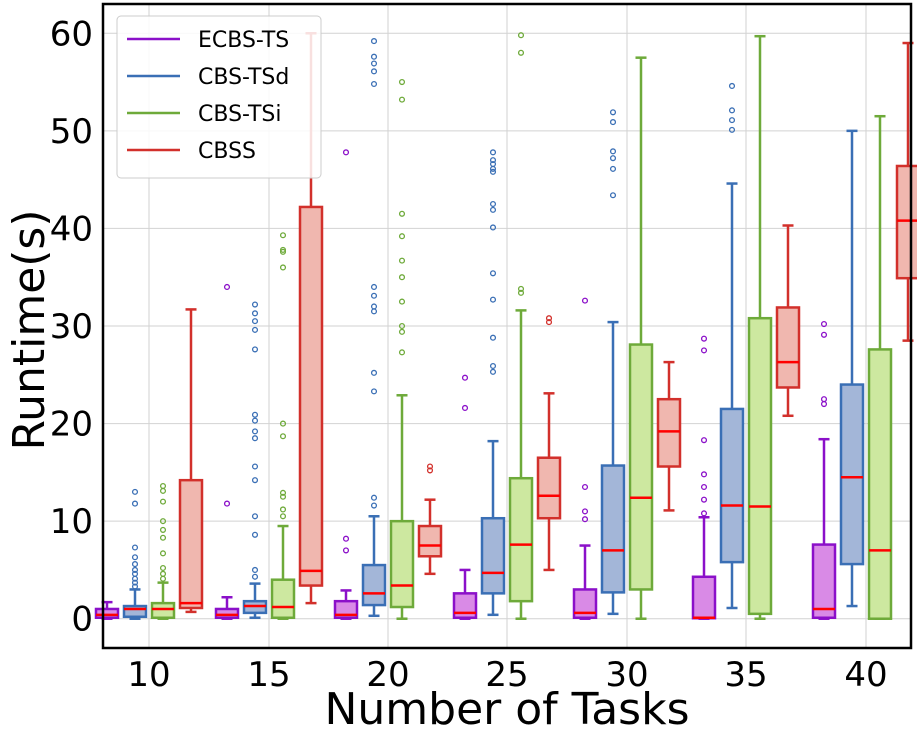  I want to click on x-tick-label: 15, so click(268, 675).